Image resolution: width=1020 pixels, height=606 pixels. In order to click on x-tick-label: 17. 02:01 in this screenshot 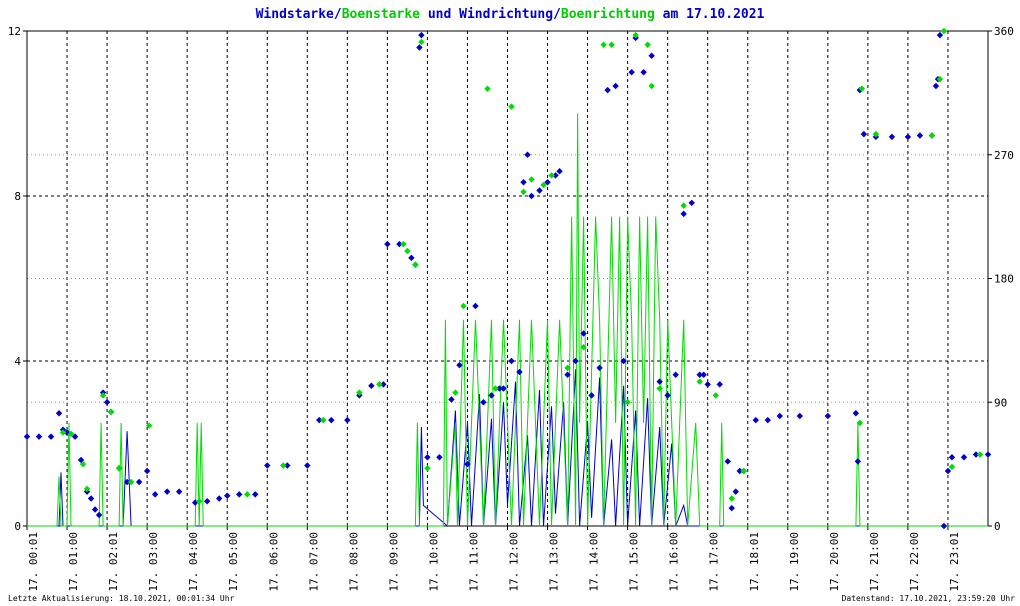, I will do `click(113, 562)`.